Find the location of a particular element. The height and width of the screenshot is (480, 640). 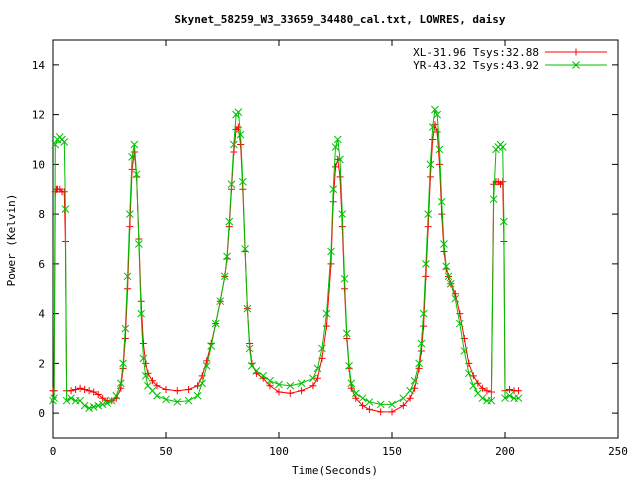

x-tick-label: 100 is located at coordinates (279, 451).